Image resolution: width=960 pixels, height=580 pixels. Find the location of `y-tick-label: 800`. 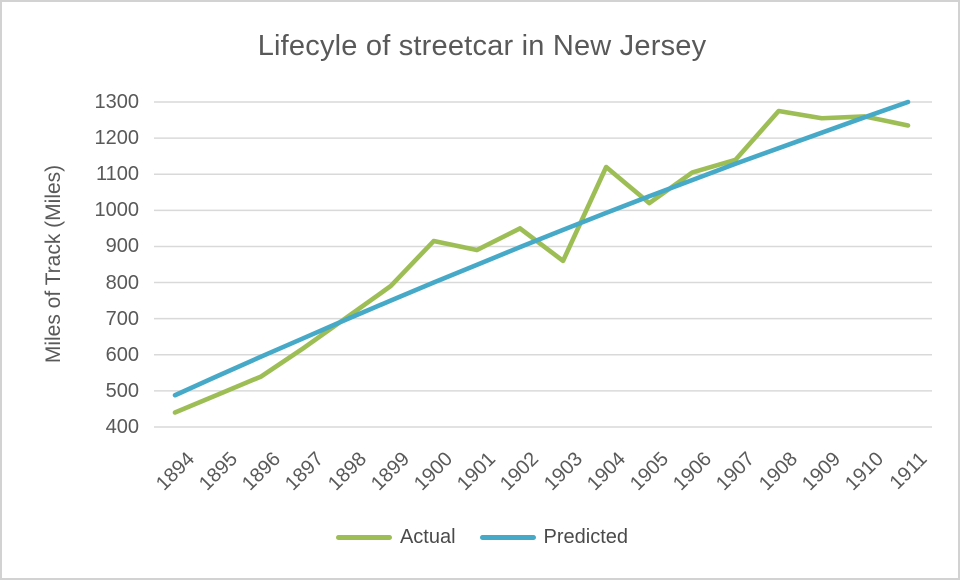

y-tick-label: 800 is located at coordinates (122, 282).